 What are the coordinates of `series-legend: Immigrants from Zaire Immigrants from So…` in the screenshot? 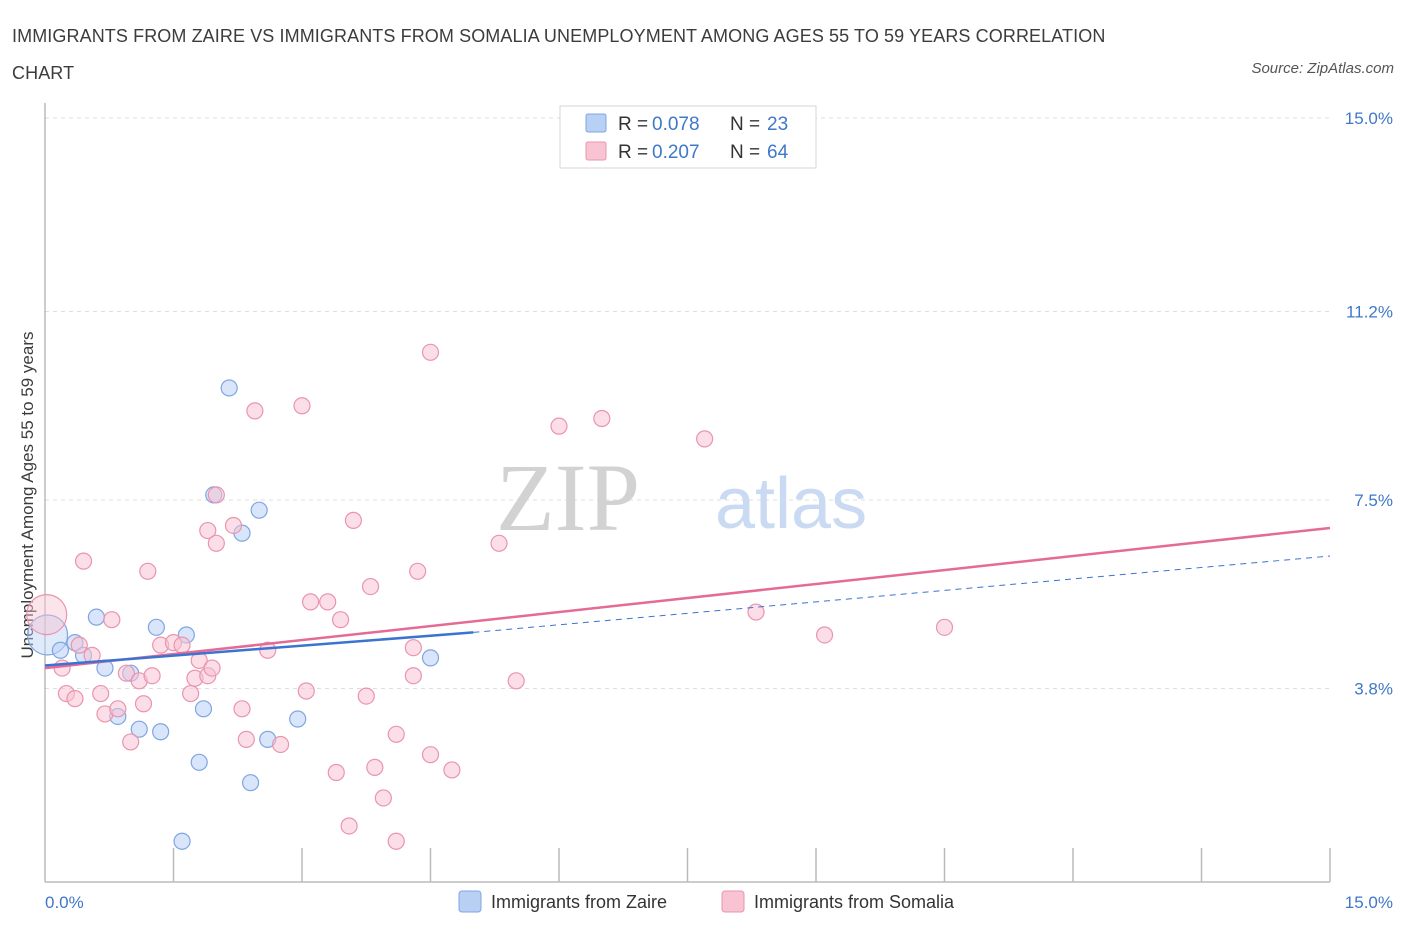 It's located at (706, 901).